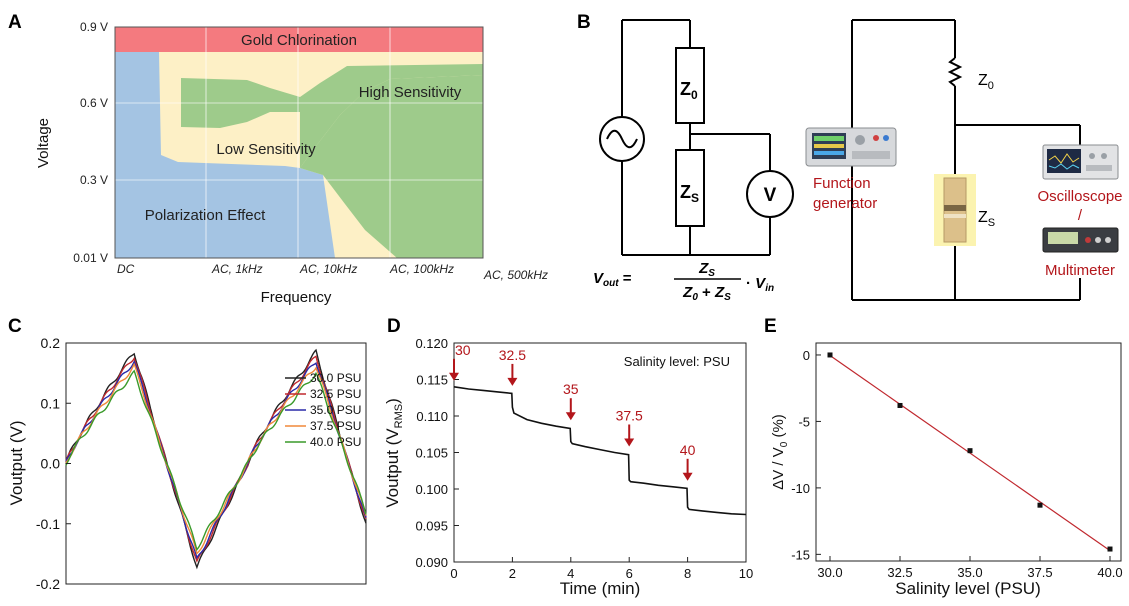 The width and height of the screenshot is (1129, 606). I want to click on region-label-gold-chlorination: Gold Chlorination, so click(299, 40).